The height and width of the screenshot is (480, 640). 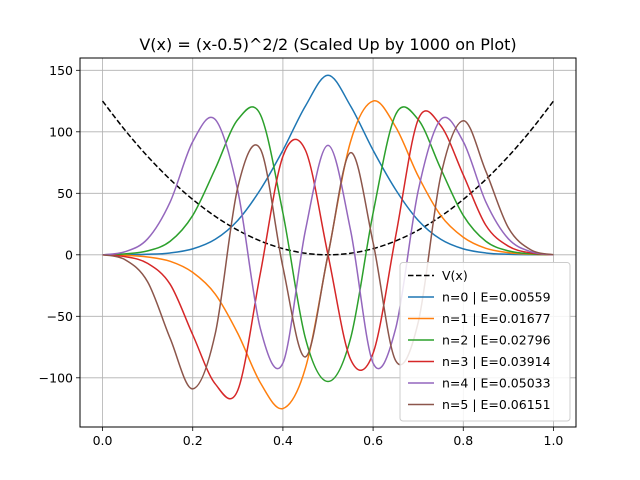 What do you see at coordinates (496, 297) in the screenshot?
I see `legend-label-1: n=0 | E=0.00559` at bounding box center [496, 297].